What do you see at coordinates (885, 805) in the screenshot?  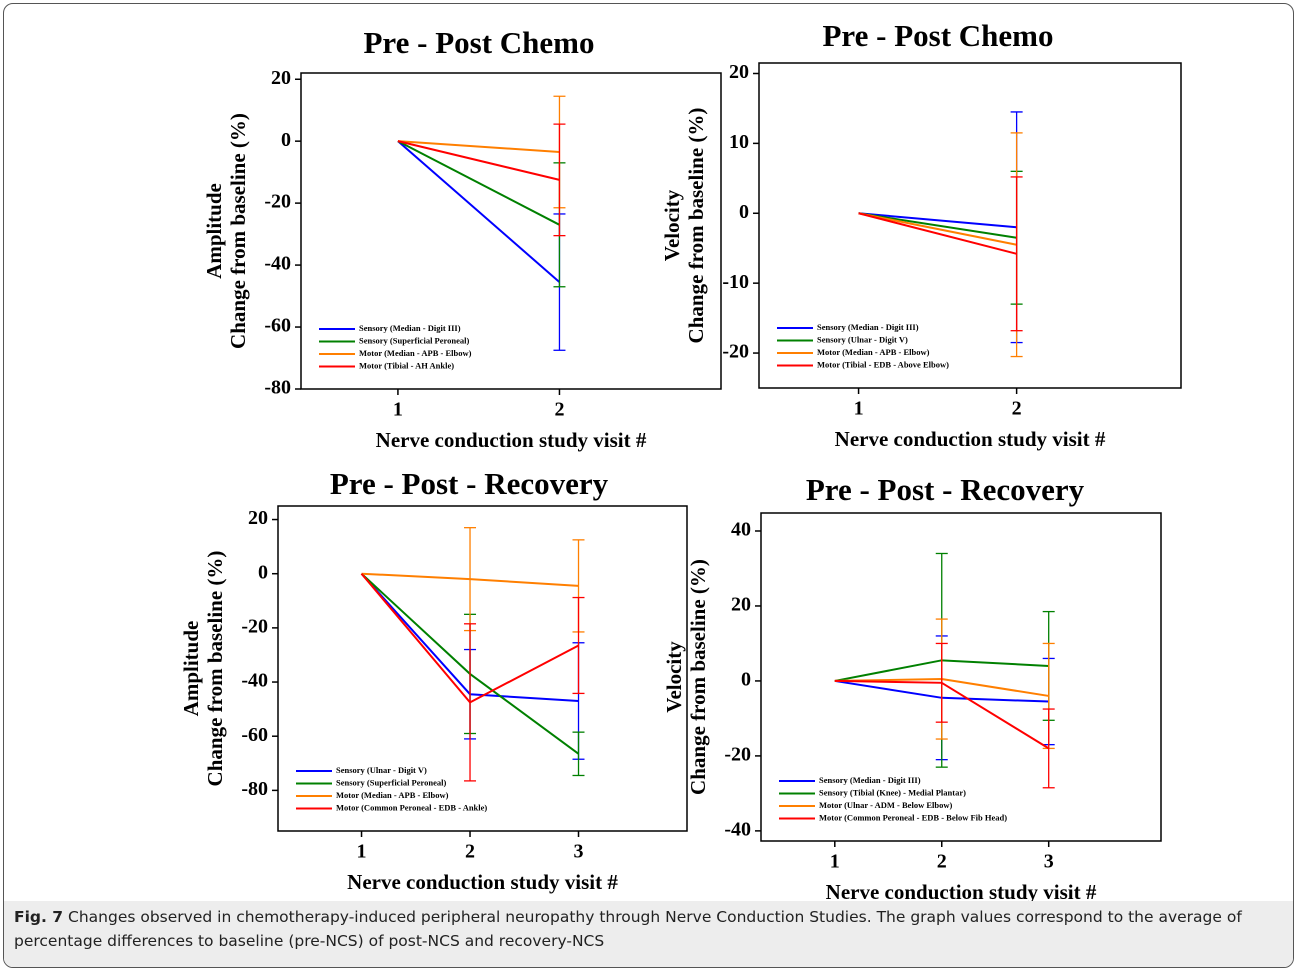 I see `legend-label: Motor (Ulnar - ADM - Below Elbow)` at bounding box center [885, 805].